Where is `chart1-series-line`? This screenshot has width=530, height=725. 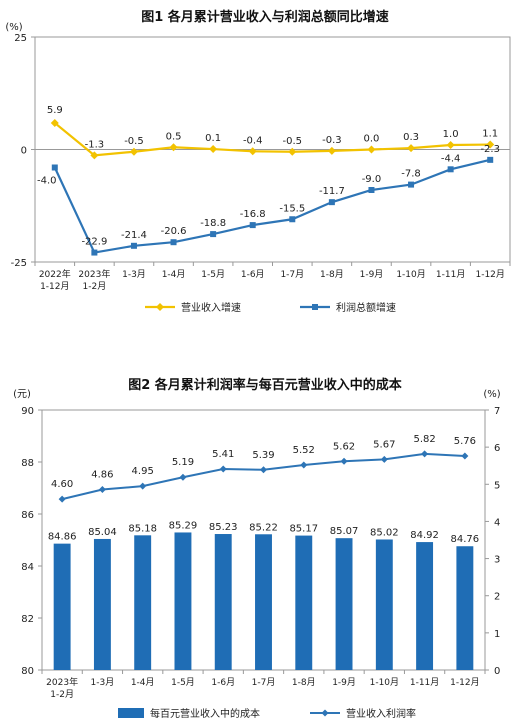
chart1-series-line is located at coordinates (272, 139).